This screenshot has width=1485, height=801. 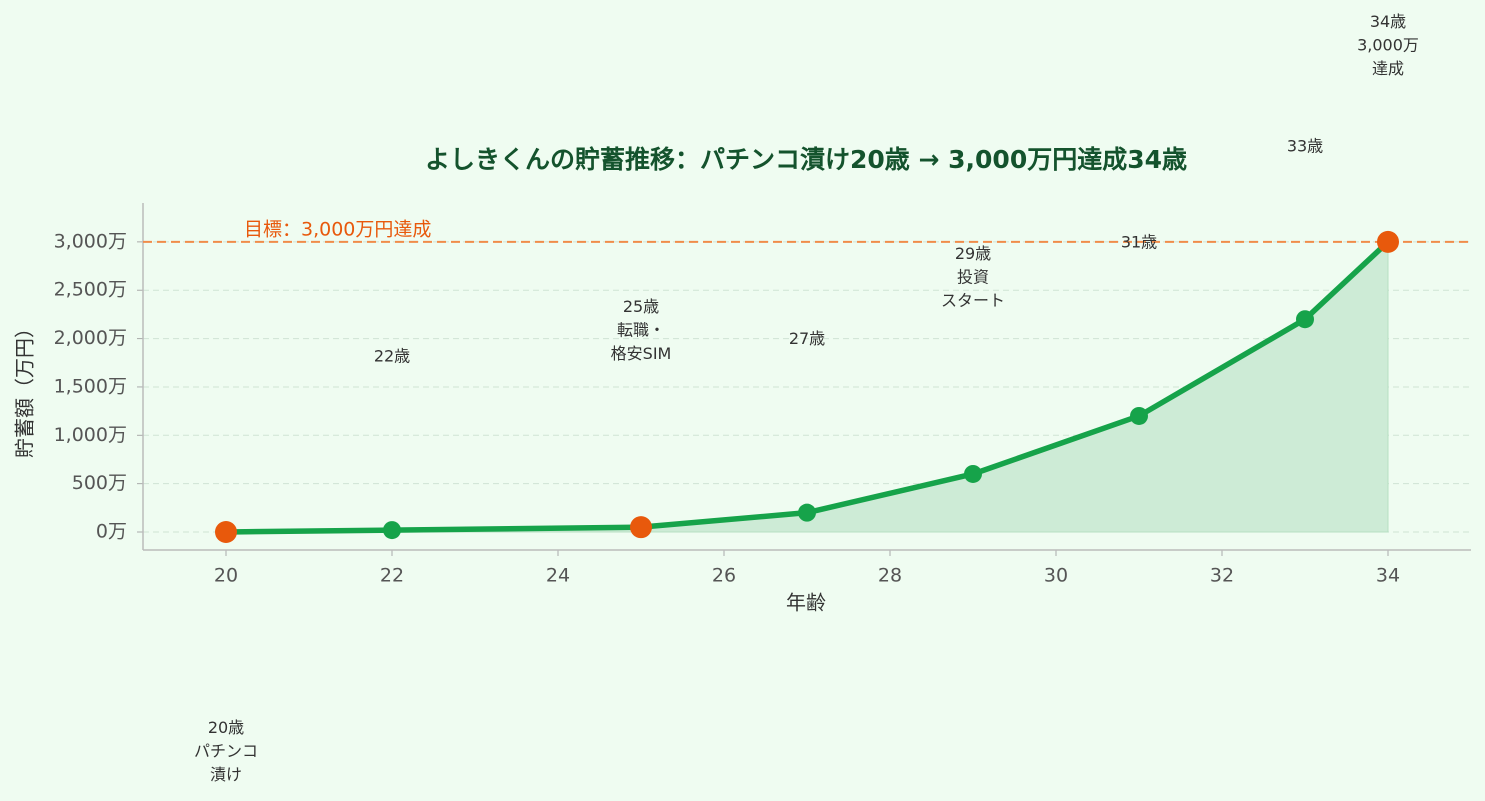 What do you see at coordinates (973, 300) in the screenshot?
I see `annotation: スタート` at bounding box center [973, 300].